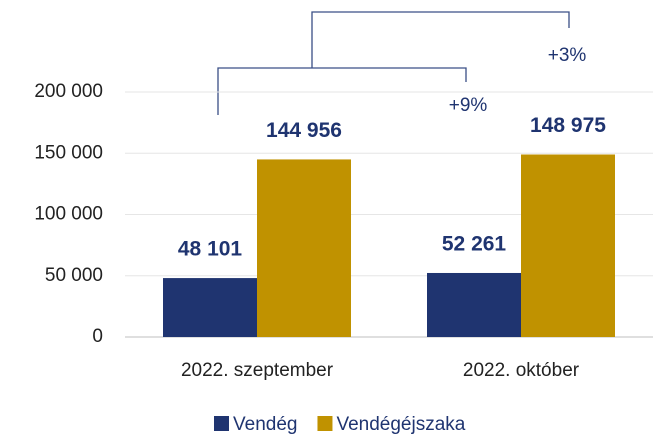  I want to click on legend-label: Vendég, so click(265, 424).